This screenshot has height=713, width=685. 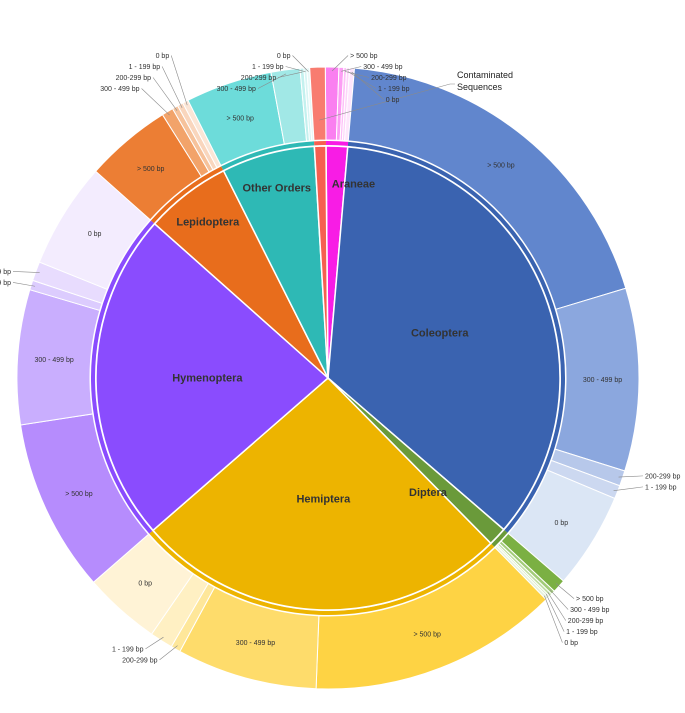 I want to click on inner-label-hemiptera: Hemiptera, so click(x=323, y=500).